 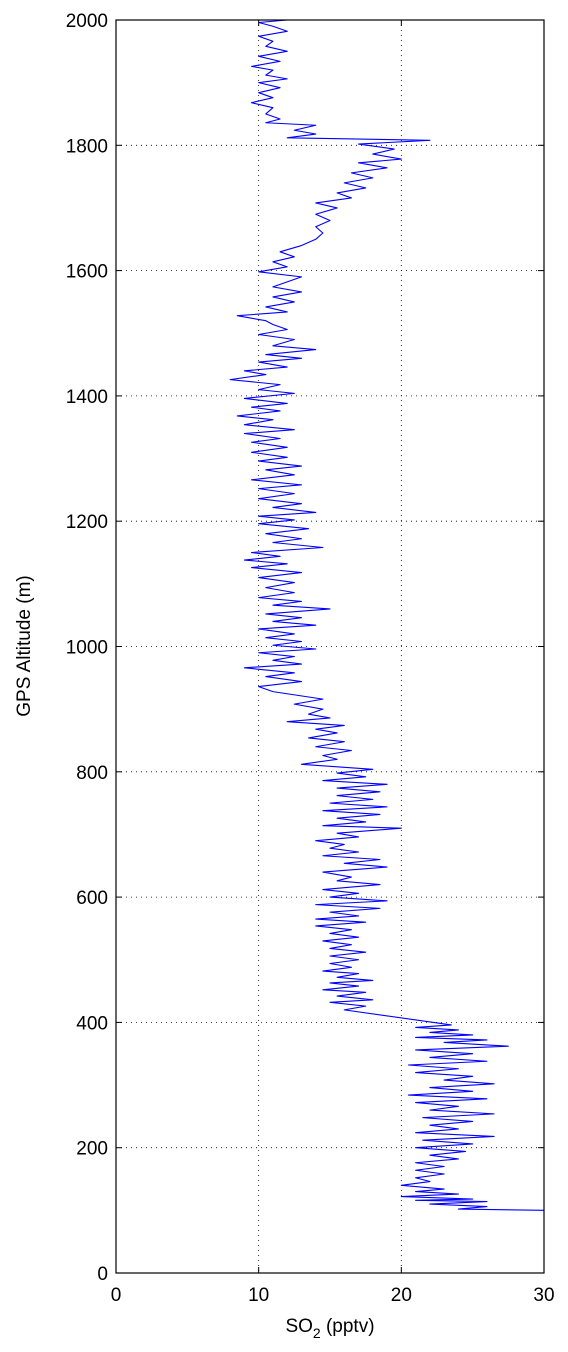 I want to click on y-tick-label: 400, so click(x=92, y=1023).